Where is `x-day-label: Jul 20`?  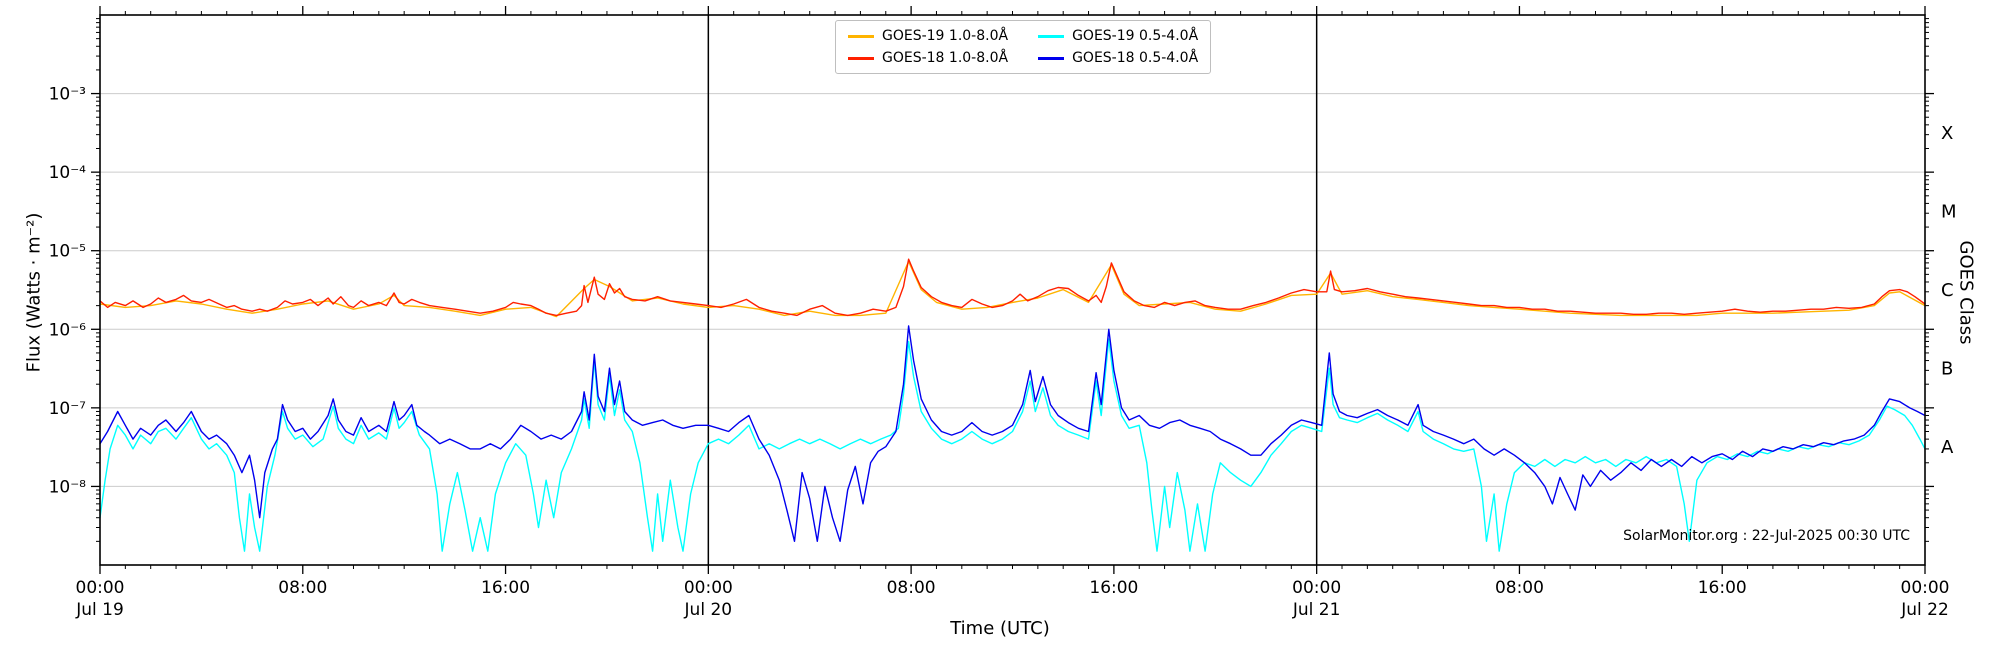
x-day-label: Jul 20 is located at coordinates (708, 610).